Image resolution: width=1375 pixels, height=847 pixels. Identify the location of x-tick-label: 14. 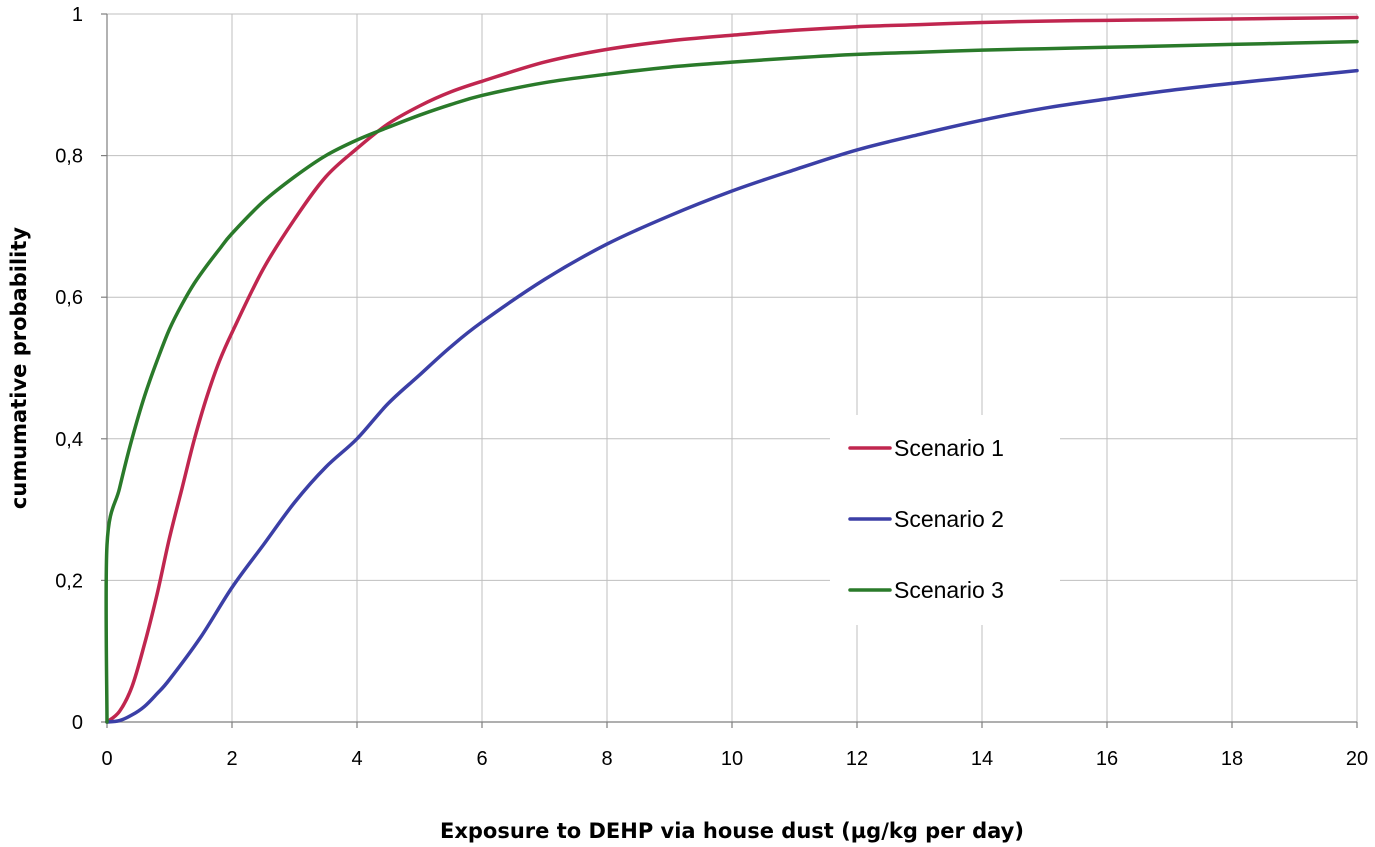
(982, 759).